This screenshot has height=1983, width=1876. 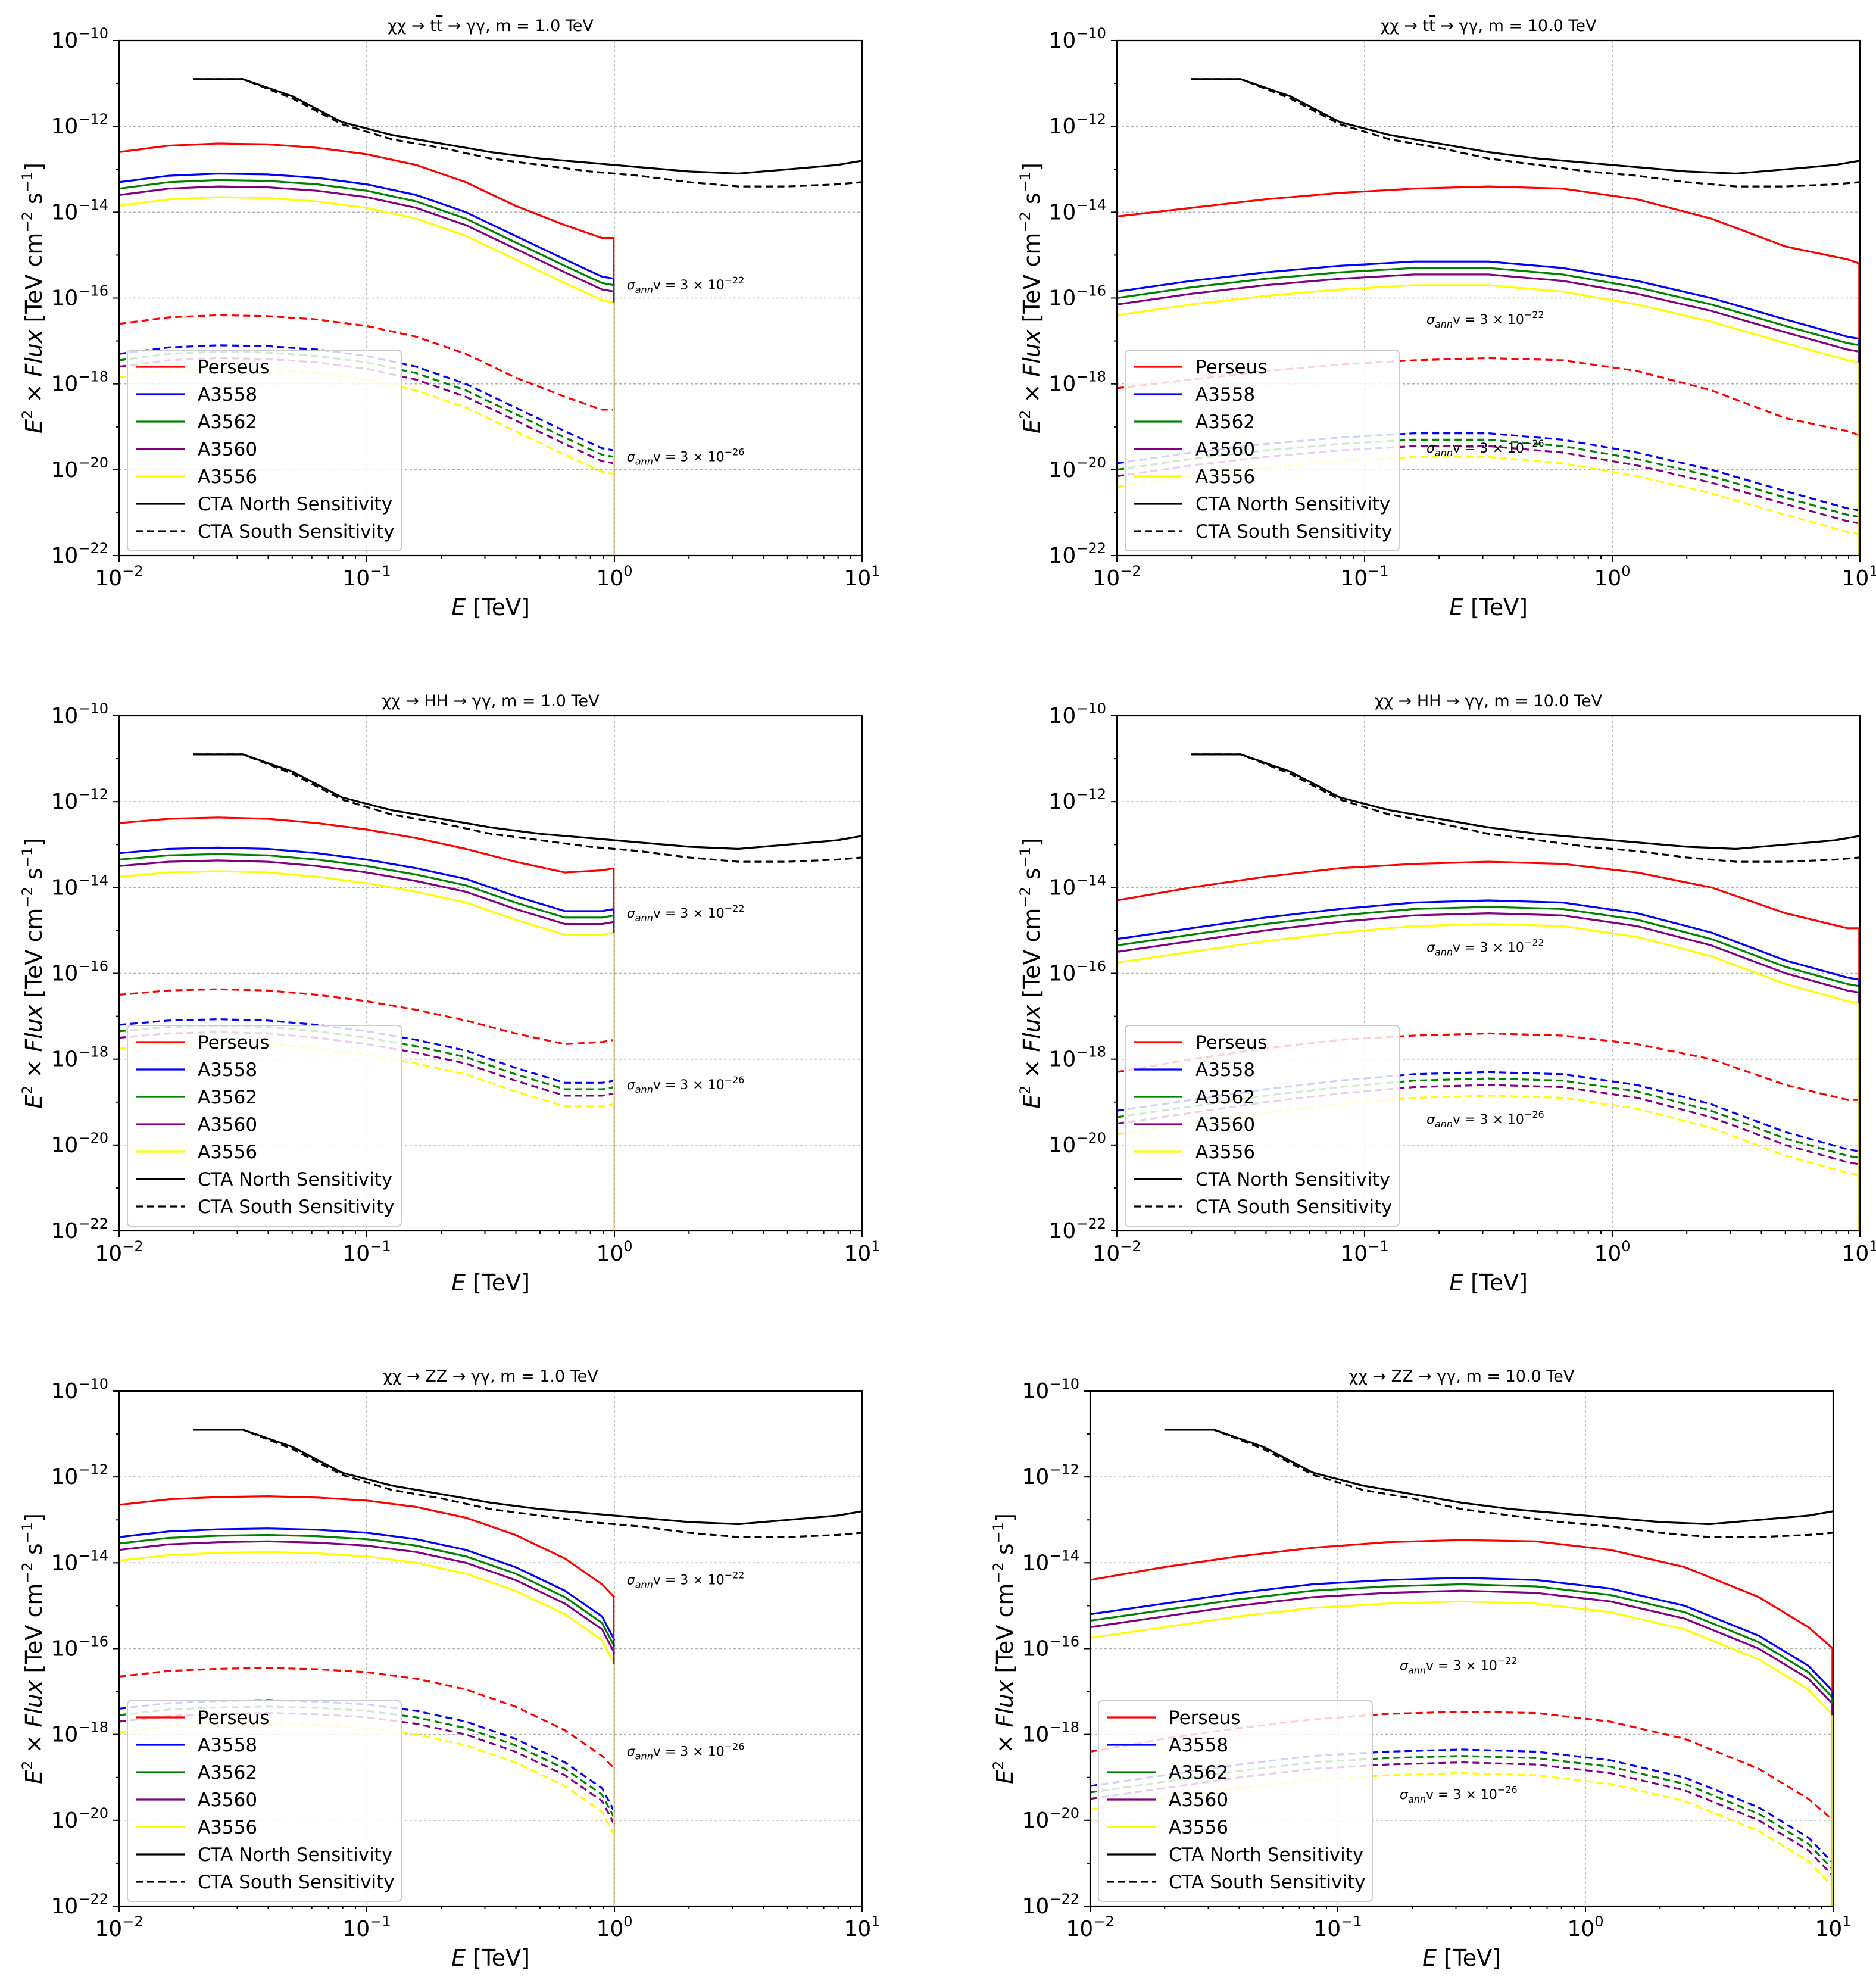 I want to click on chart-title: χχ → HH → γγ, m = 10.0 TeV, so click(x=1489, y=701).